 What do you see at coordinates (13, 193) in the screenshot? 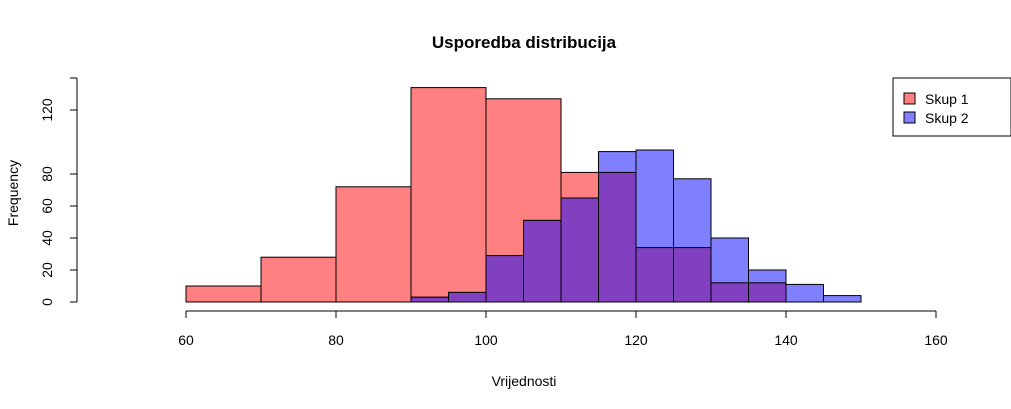
I see `y-axis-label: Frequency` at bounding box center [13, 193].